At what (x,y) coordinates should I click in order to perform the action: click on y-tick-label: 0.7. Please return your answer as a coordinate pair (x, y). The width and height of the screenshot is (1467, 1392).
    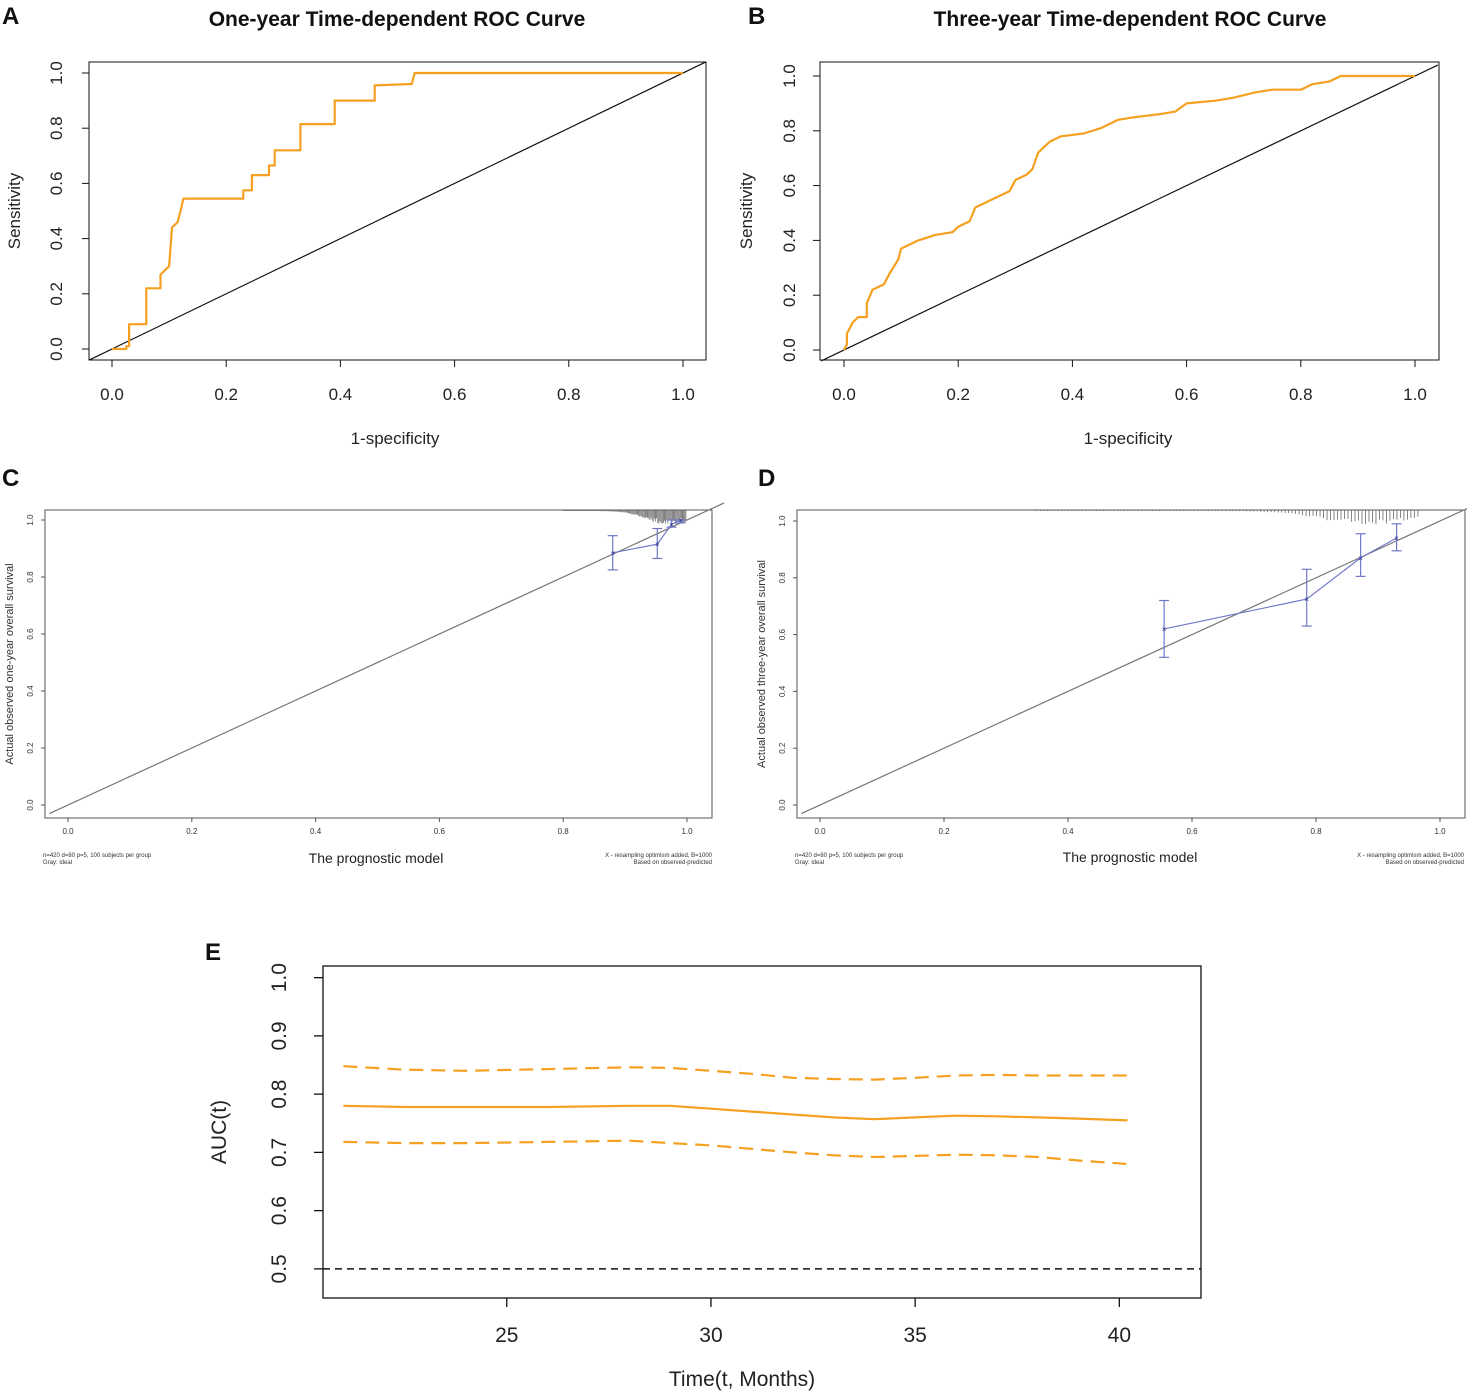
    Looking at the image, I should click on (279, 1152).